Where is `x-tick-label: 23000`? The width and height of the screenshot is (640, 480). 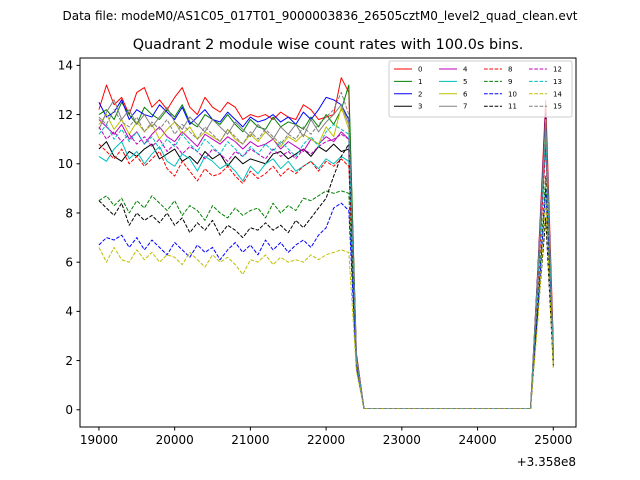 x-tick-label: 23000 is located at coordinates (402, 440).